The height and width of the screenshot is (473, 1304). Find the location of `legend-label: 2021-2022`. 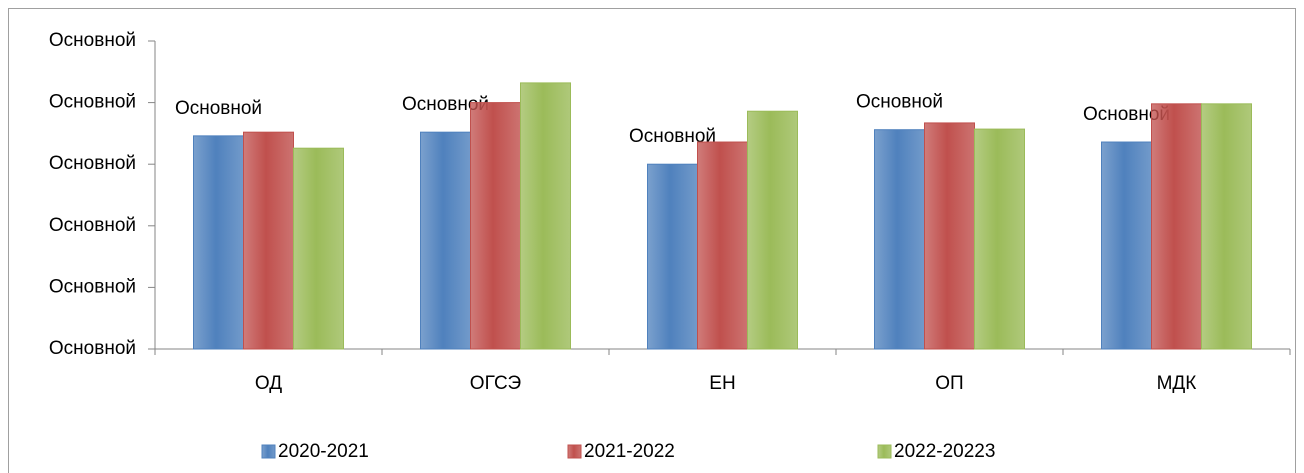

legend-label: 2021-2022 is located at coordinates (629, 451).